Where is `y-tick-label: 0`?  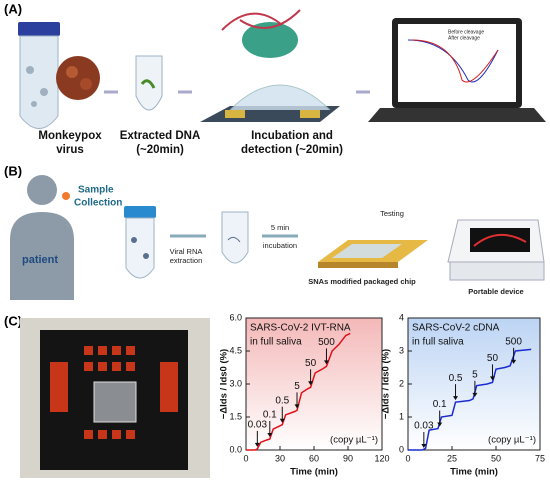
y-tick-label: 0 is located at coordinates (401, 449).